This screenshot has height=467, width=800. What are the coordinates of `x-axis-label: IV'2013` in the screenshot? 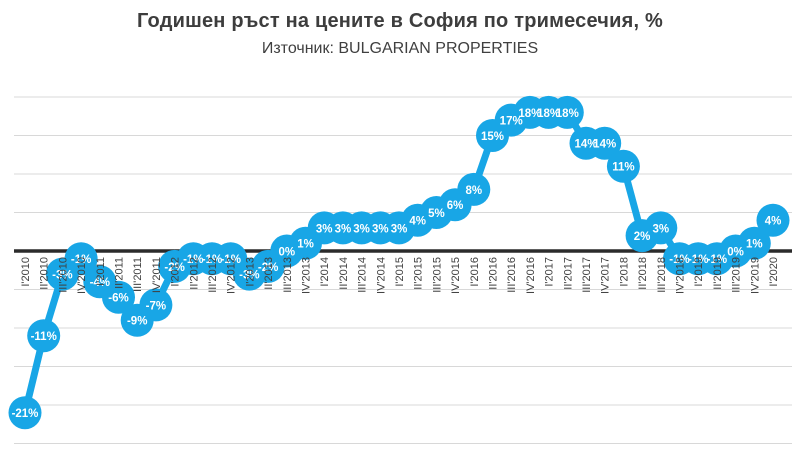 It's located at (307, 275).